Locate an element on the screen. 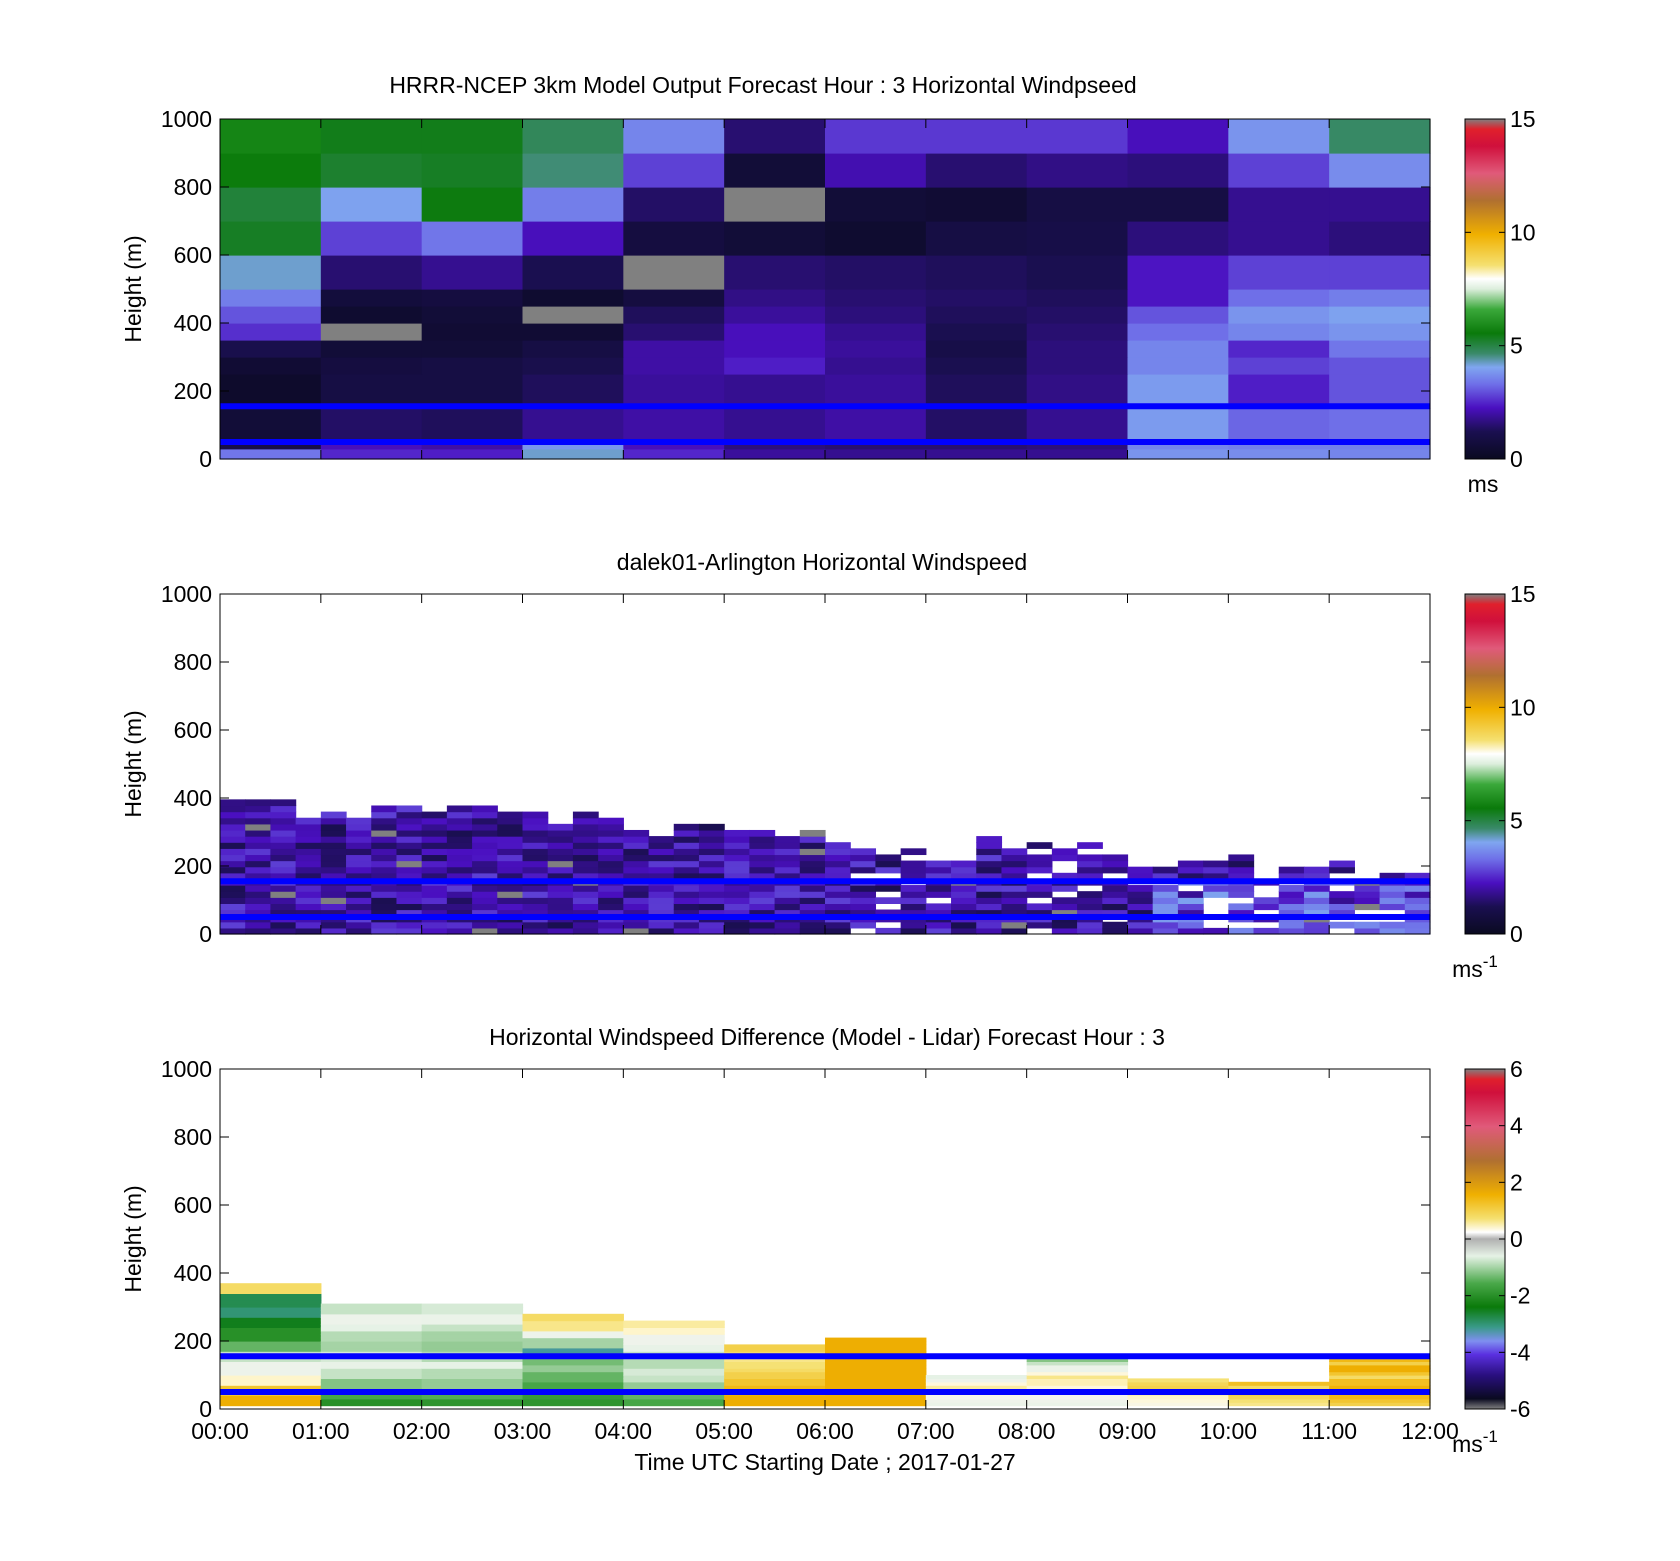 This screenshot has width=1680, height=1561. panel-1-ylabel: Height (m) is located at coordinates (133, 288).